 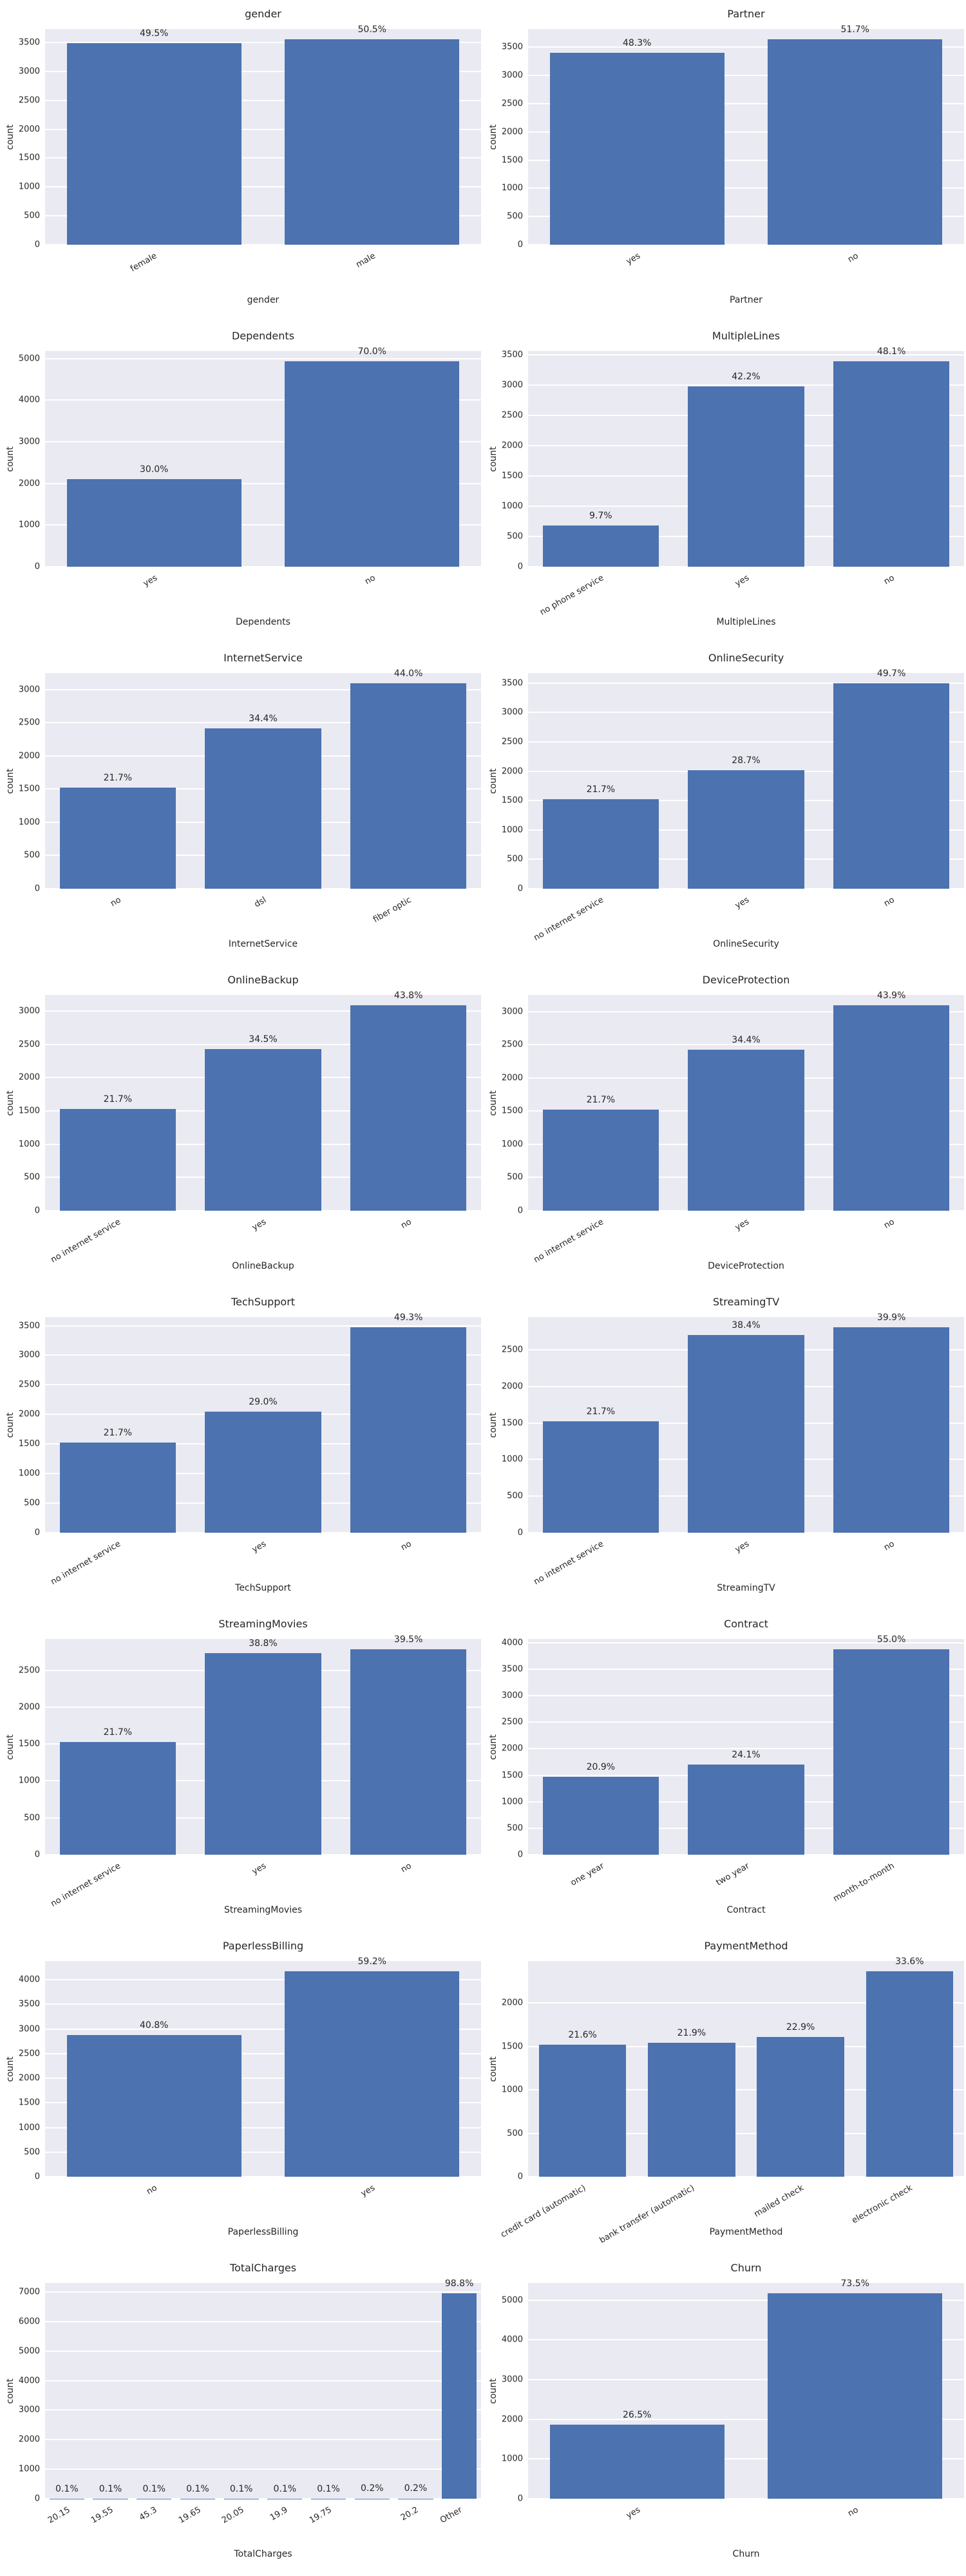 I want to click on bar-value-label: 73.5%, so click(x=854, y=2283).